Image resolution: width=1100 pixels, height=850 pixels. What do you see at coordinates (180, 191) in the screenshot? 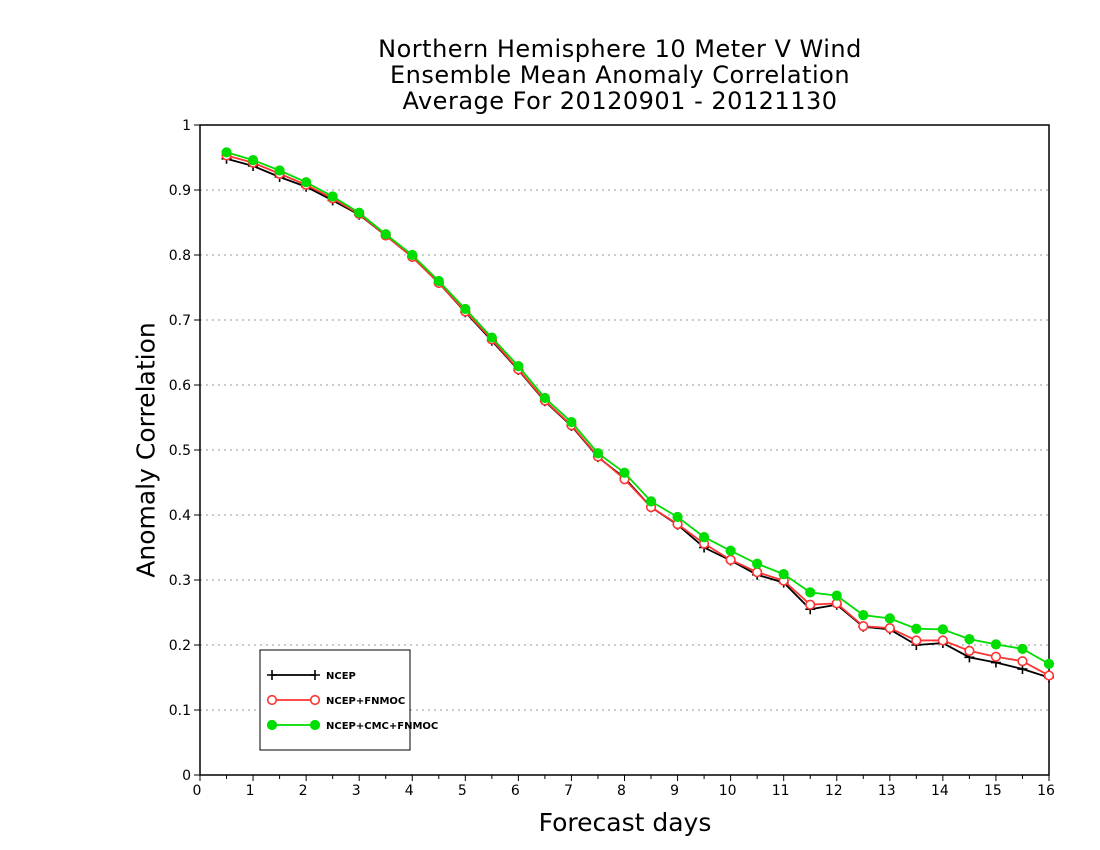
I see `y-tick-label: 0.9` at bounding box center [180, 191].